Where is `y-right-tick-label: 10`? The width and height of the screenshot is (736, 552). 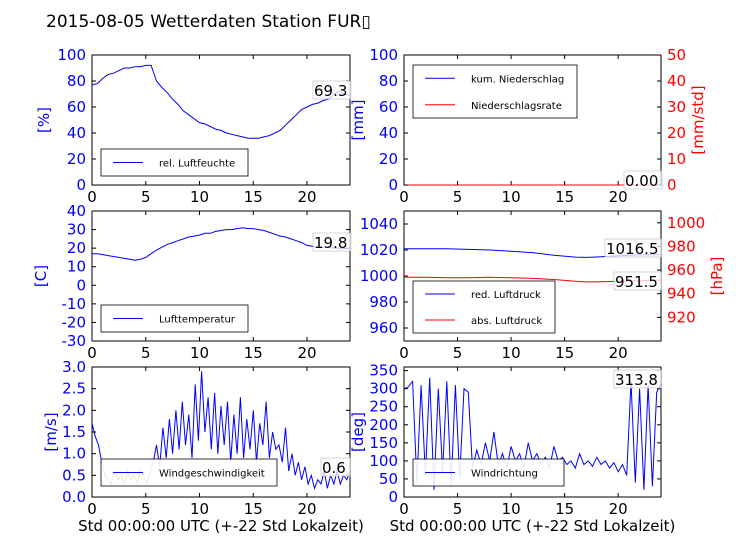
y-right-tick-label: 10 is located at coordinates (676, 159).